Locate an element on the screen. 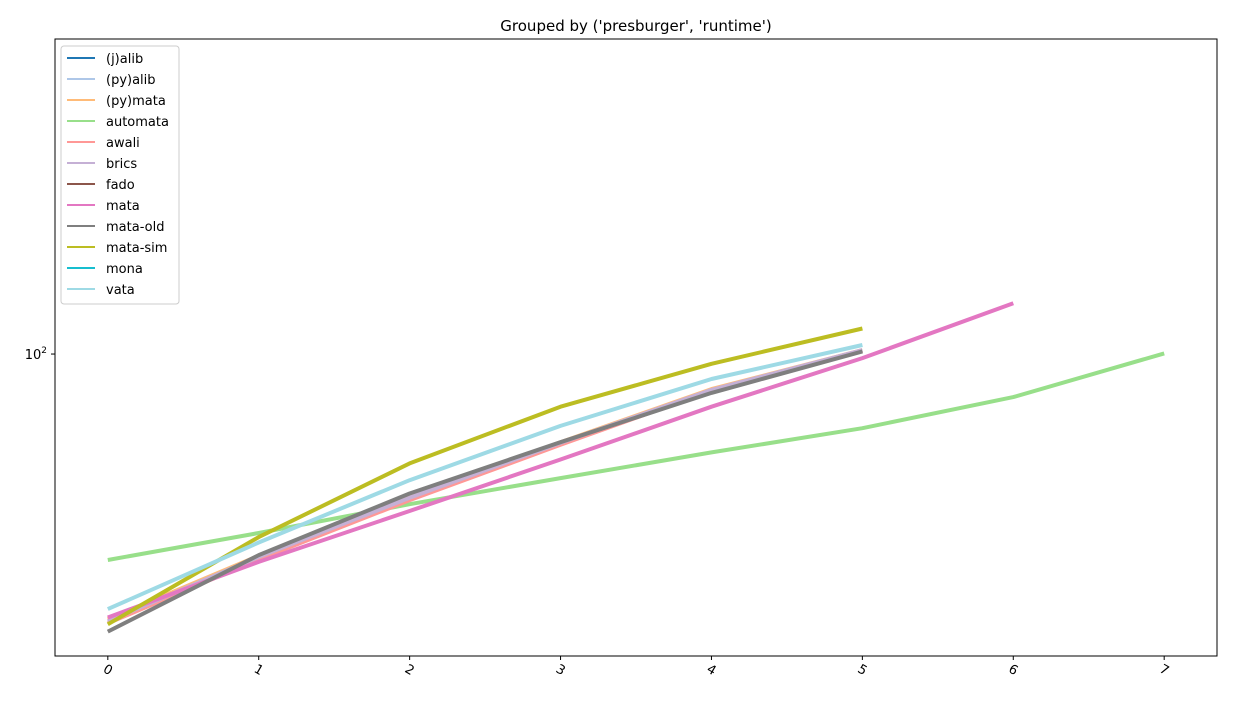 The image size is (1237, 702). legend-label: fado is located at coordinates (120, 185).